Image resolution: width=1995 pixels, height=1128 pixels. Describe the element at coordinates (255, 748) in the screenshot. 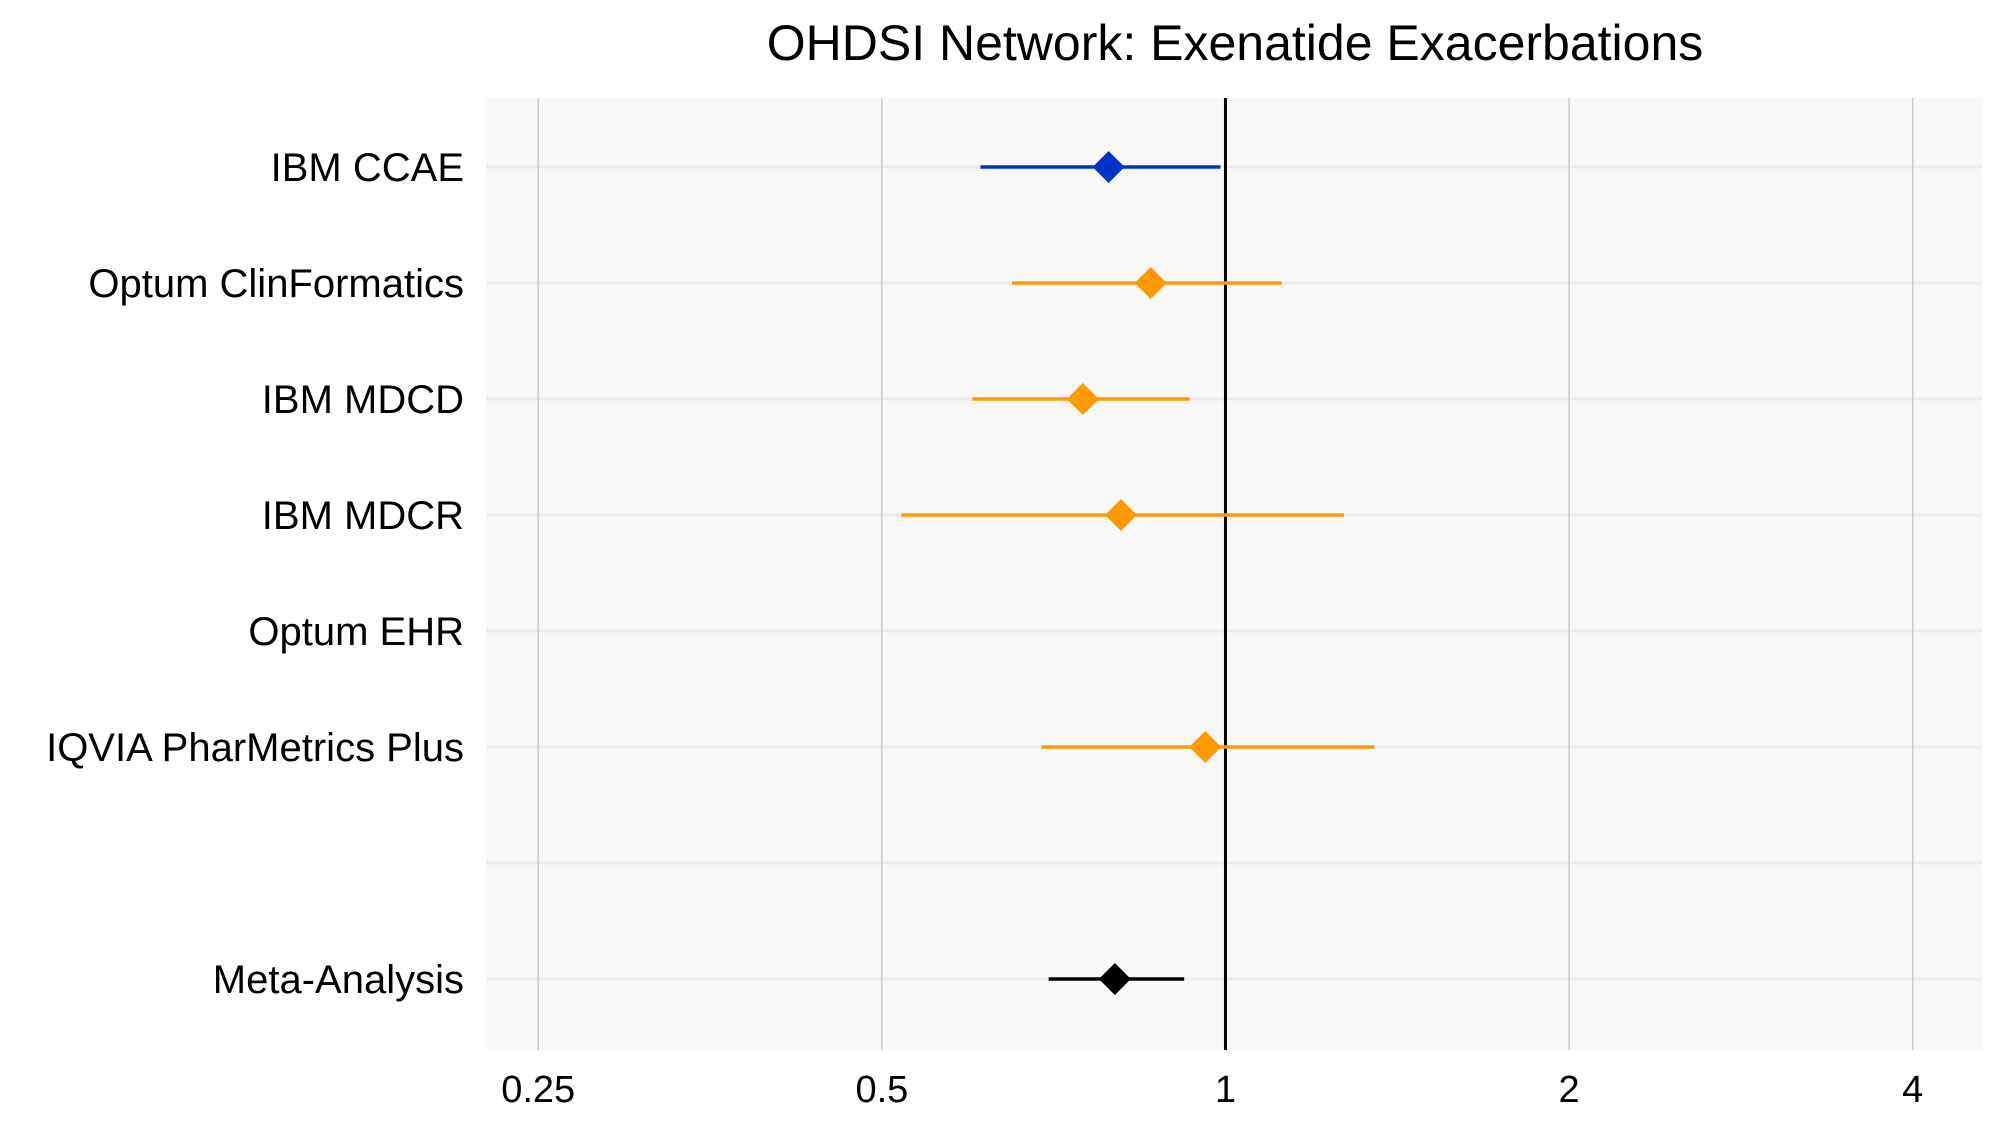

I see `row-label: IQVIA PharMetrics Plus` at that location.